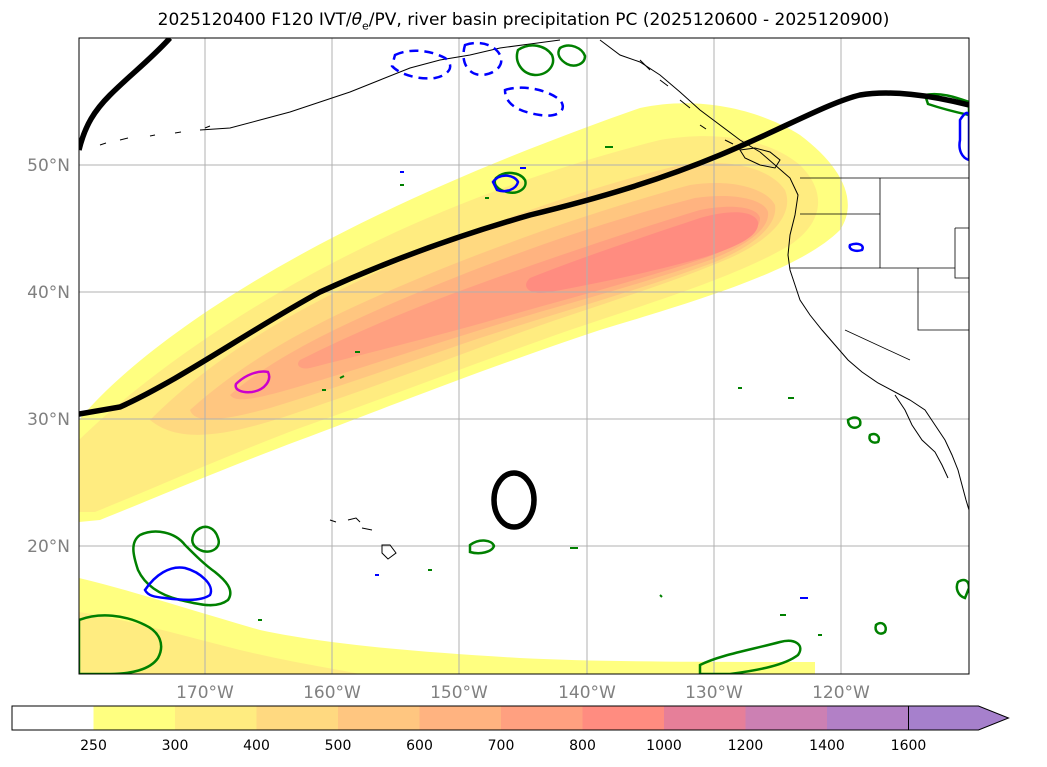  Describe the element at coordinates (48, 356) in the screenshot. I see `lat-labels: 50°N 40°N 30°N 20°N` at that location.